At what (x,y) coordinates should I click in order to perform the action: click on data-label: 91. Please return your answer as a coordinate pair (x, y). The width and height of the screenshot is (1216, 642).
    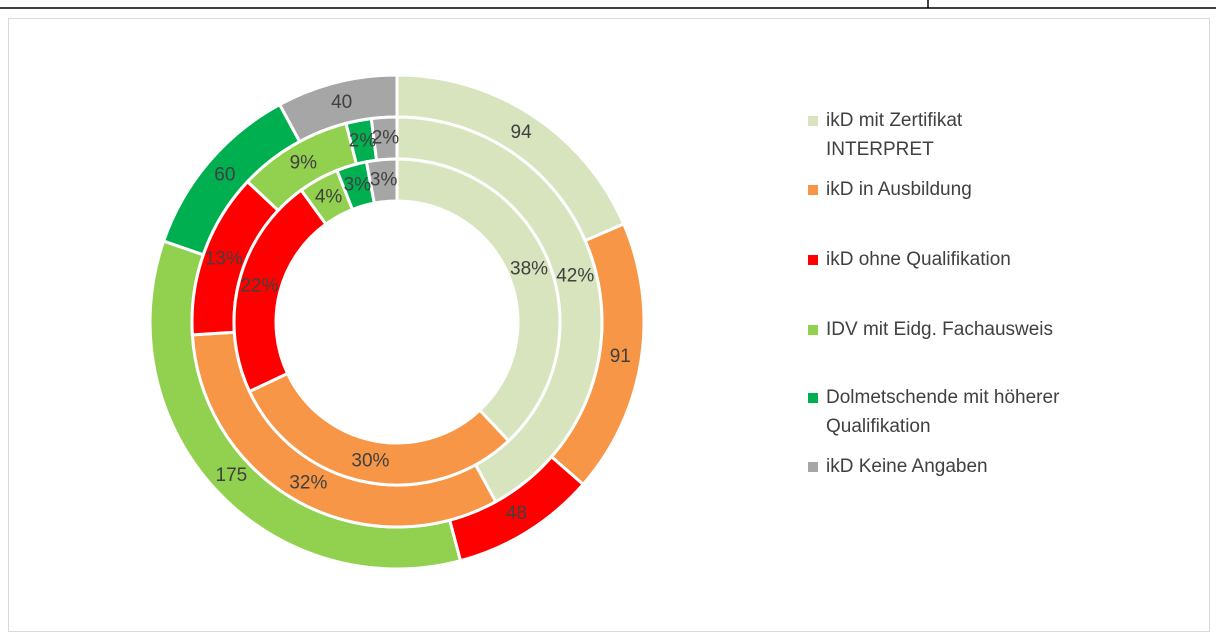
    Looking at the image, I should click on (620, 356).